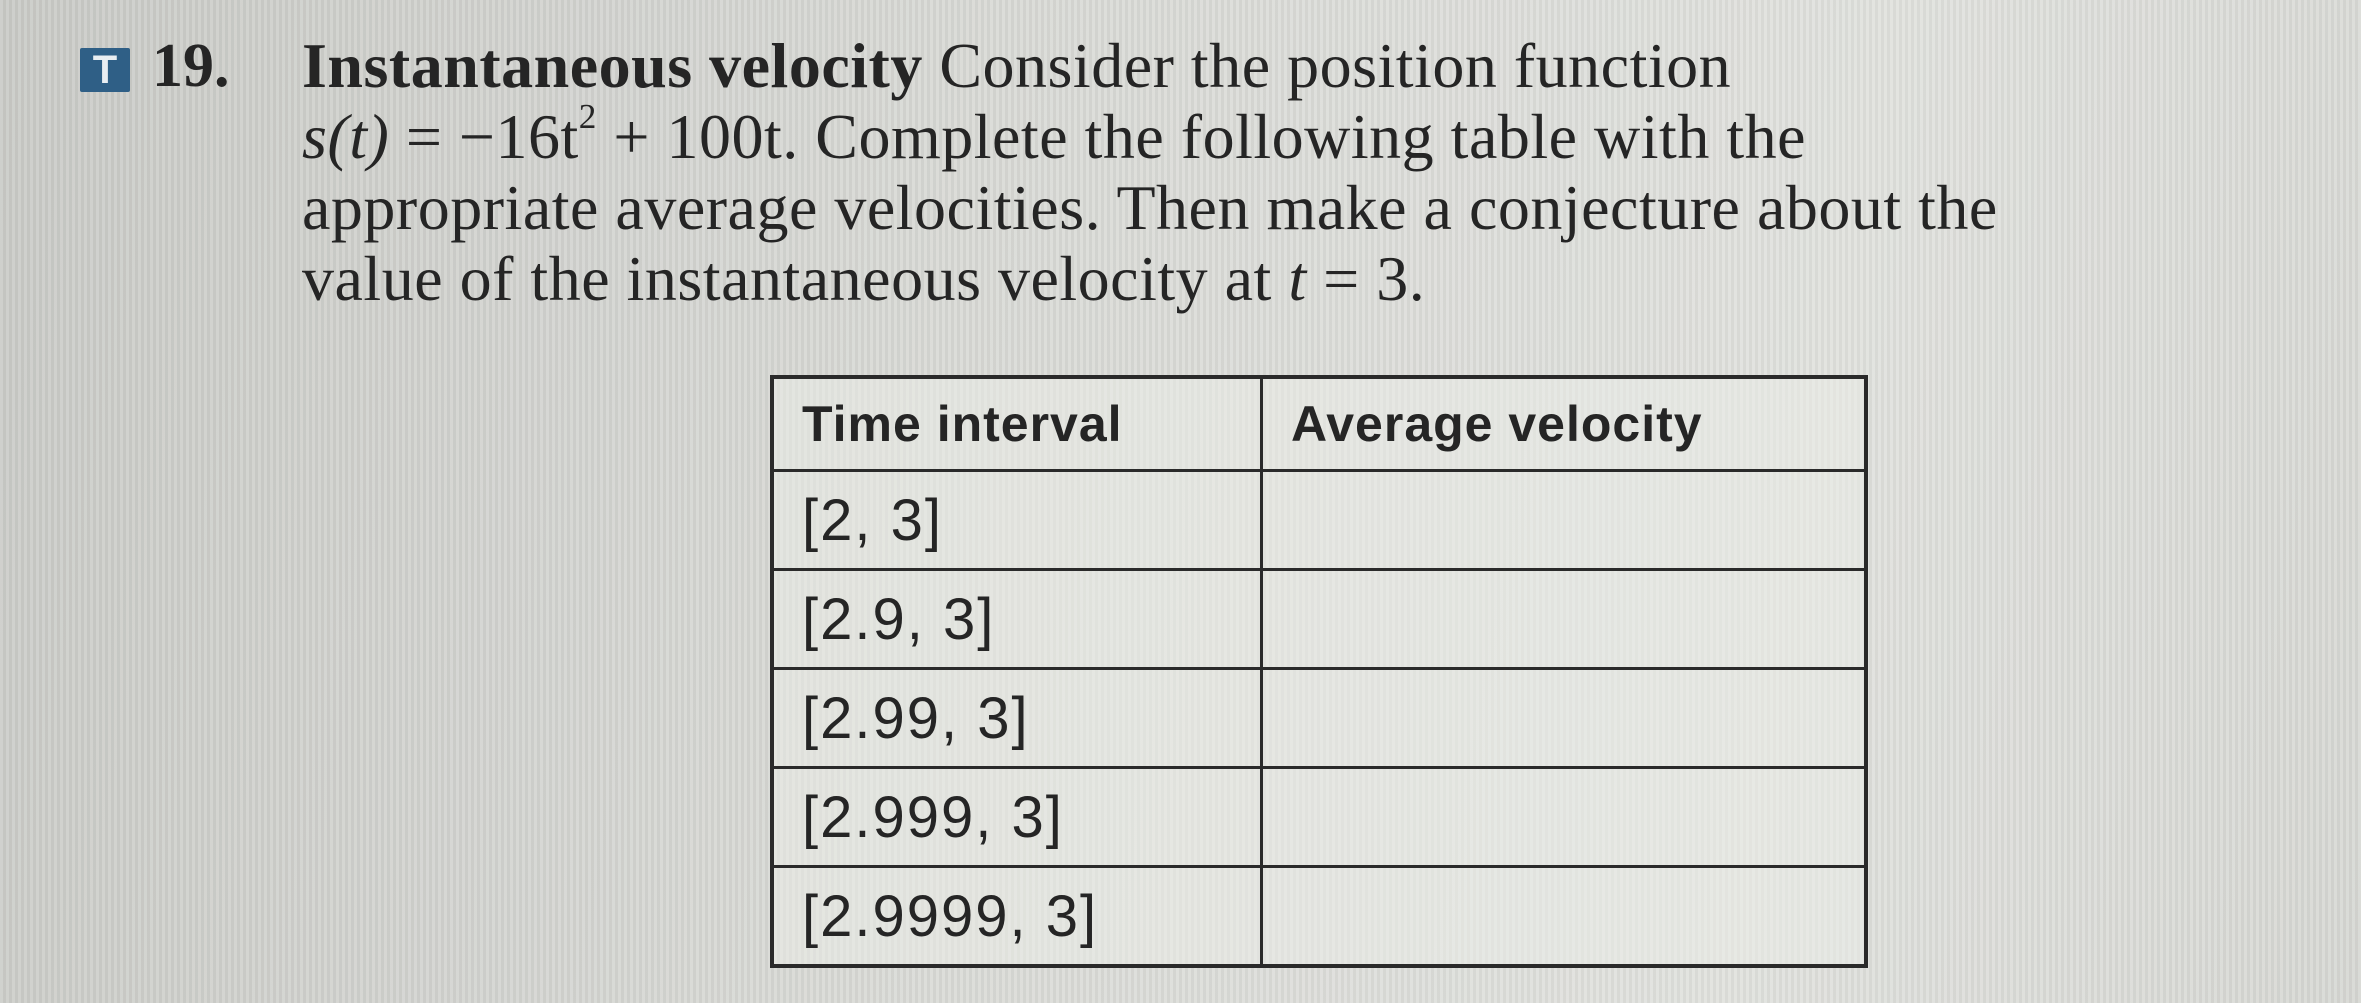 The height and width of the screenshot is (1003, 2361). Describe the element at coordinates (1374, 278) in the screenshot. I see `statement-text-4-end: = 3.` at that location.